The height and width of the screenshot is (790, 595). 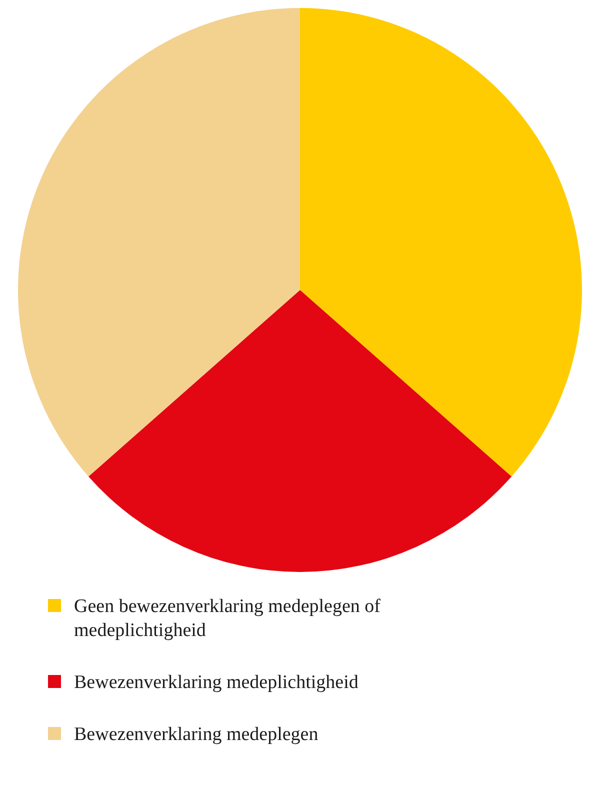 I want to click on legend-label: Geen bewezenverklaring medeplegen of medeplichtigheid, so click(x=228, y=618).